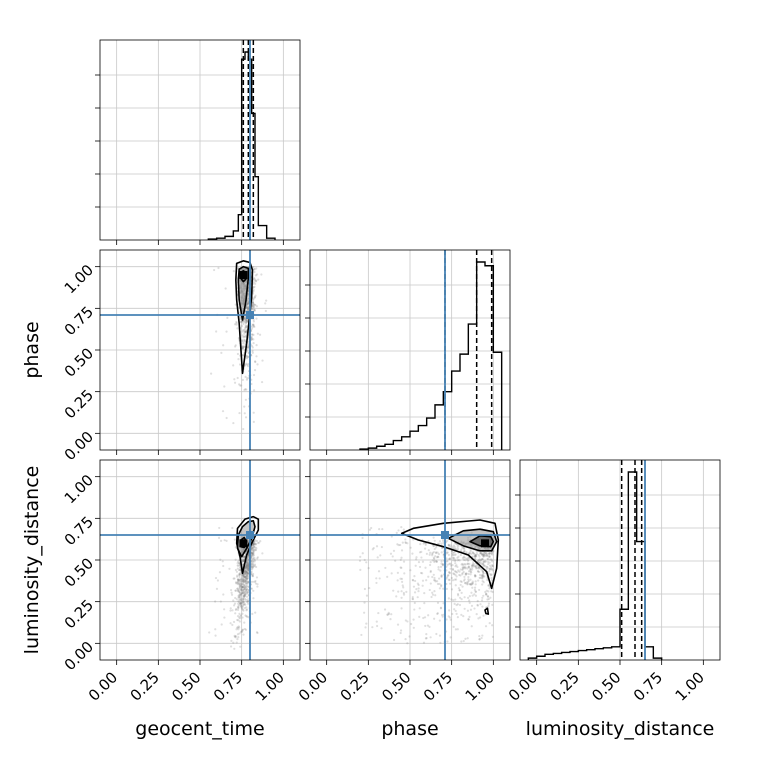 The height and width of the screenshot is (760, 760). Describe the element at coordinates (79, 656) in the screenshot. I see `y-tick-label: 0.00` at that location.